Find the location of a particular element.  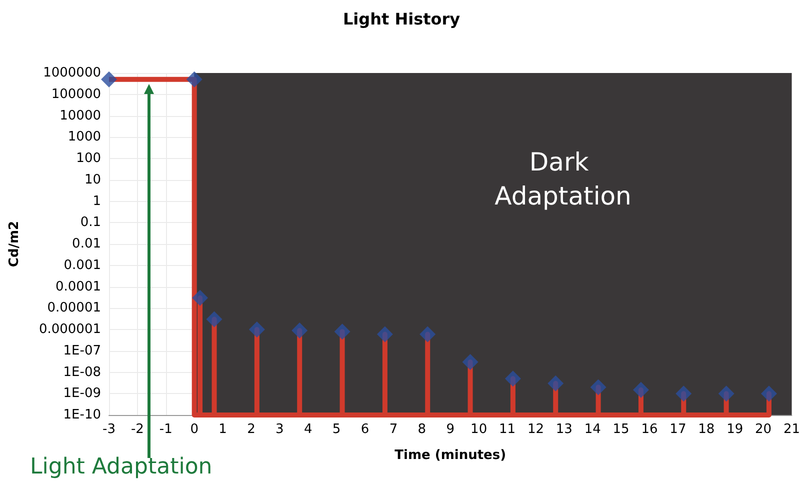

y-tick-label: 10 is located at coordinates (92, 180).